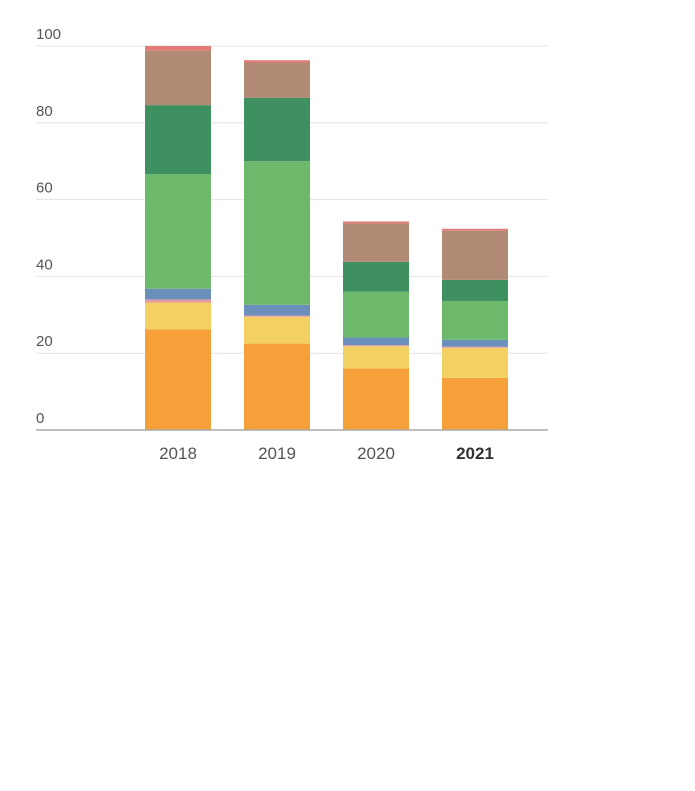  I want to click on bar-stack-2020, so click(376, 325).